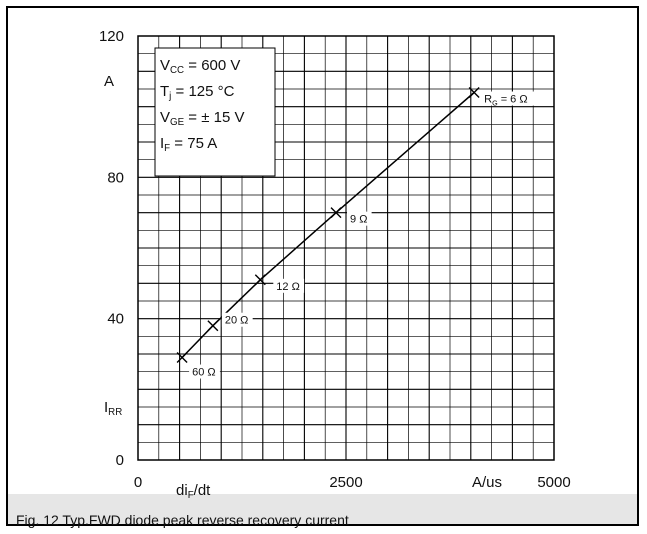 Image resolution: width=647 pixels, height=534 pixels. I want to click on point-label: 60 Ω, so click(204, 373).